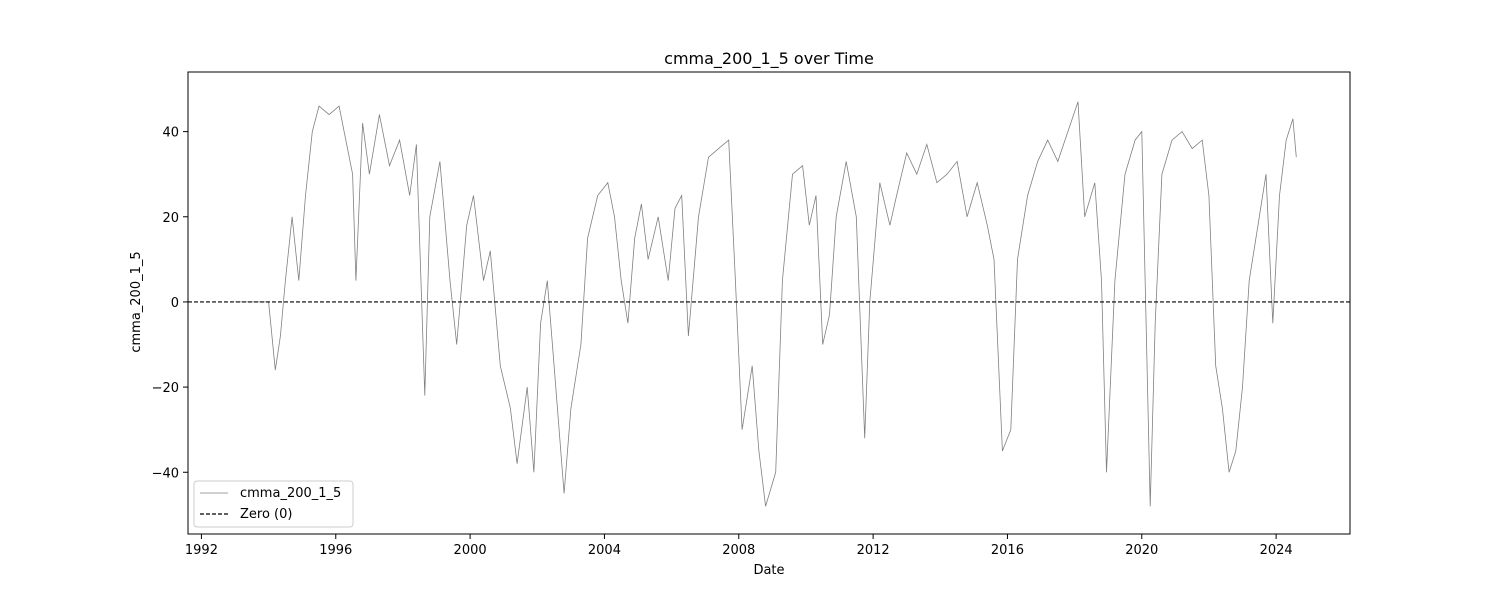 This screenshot has width=1500, height=600. What do you see at coordinates (290, 493) in the screenshot?
I see `legend-label-series: cmma_200_1_5` at bounding box center [290, 493].